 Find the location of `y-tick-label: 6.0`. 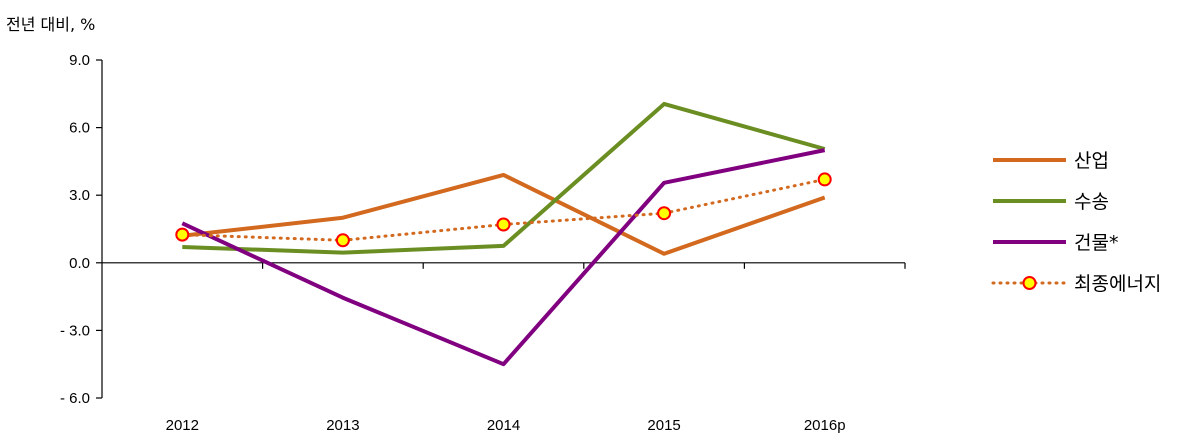

y-tick-label: 6.0 is located at coordinates (79, 128).